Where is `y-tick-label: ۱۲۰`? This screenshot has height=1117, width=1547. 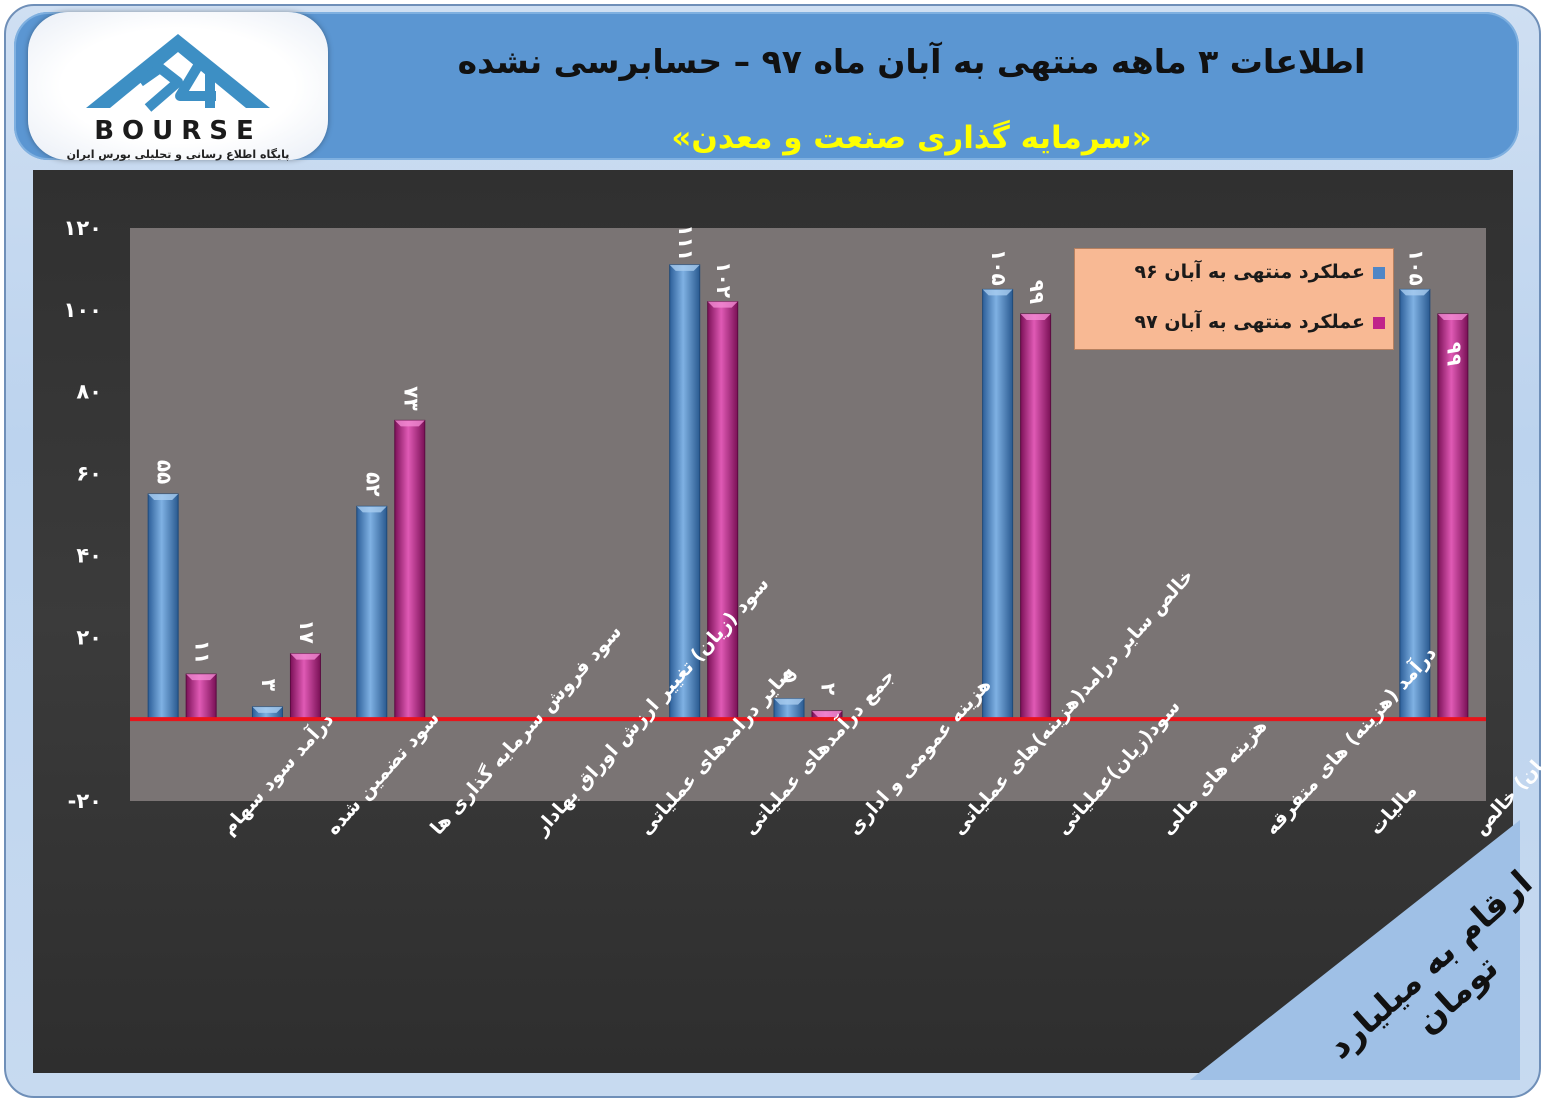 y-tick-label: ۱۲۰ is located at coordinates (83, 228).